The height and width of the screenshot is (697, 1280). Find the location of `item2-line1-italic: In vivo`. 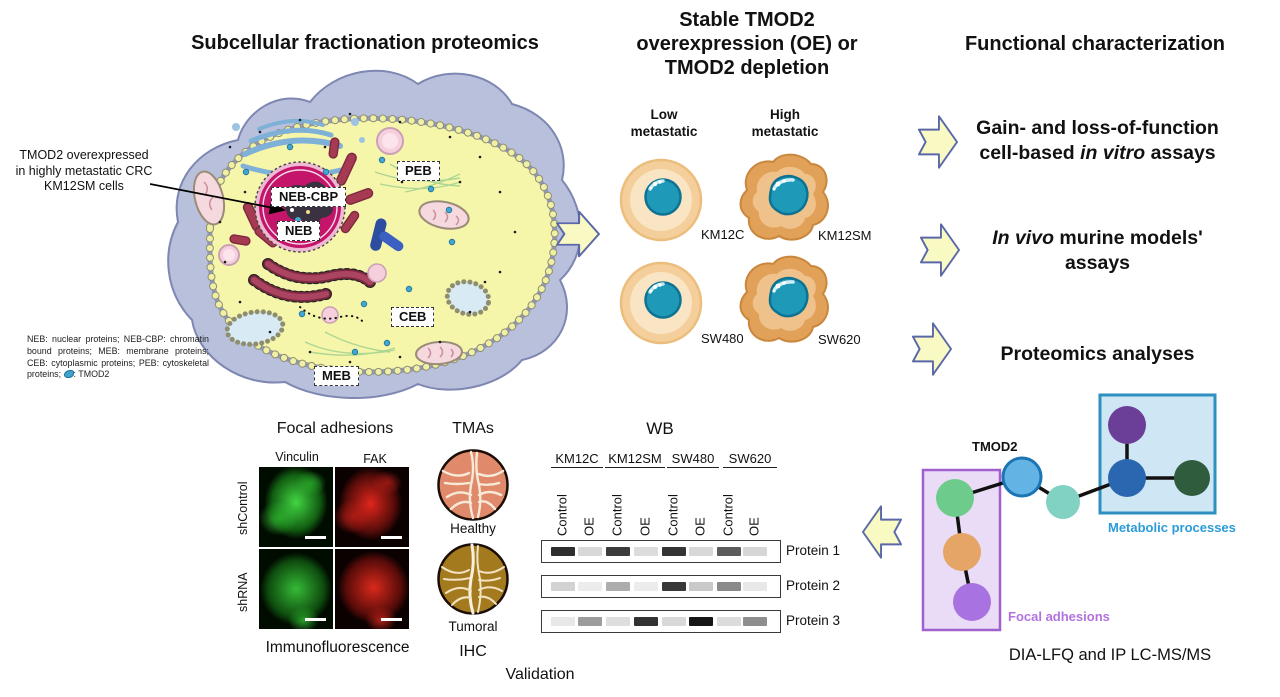

item2-line1-italic: In vivo is located at coordinates (1023, 238).